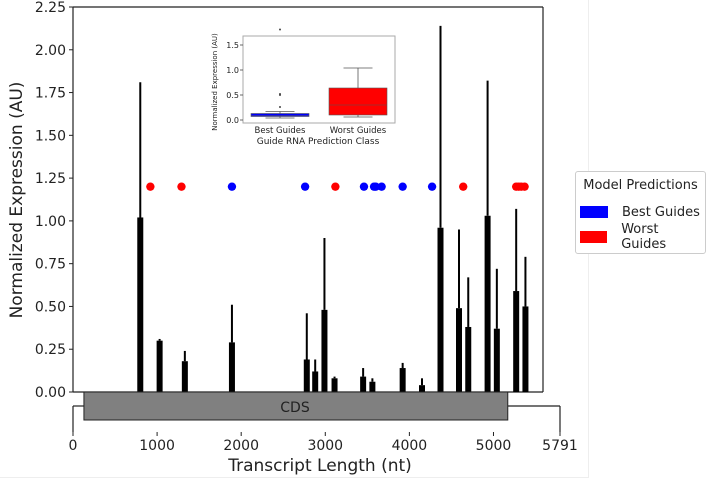  I want to click on y-tick-label: 2.00, so click(50, 51).